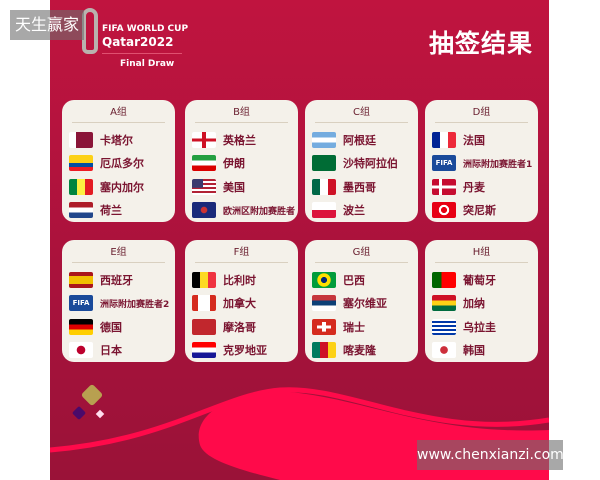 The width and height of the screenshot is (600, 480). Describe the element at coordinates (444, 326) in the screenshot. I see `uruguay-flag-icon` at that location.